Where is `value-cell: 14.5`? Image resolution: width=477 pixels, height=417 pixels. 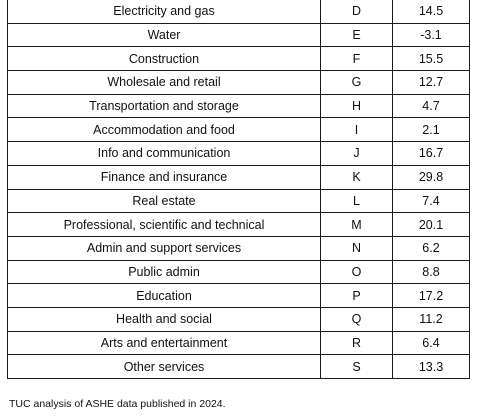 value-cell: 14.5 is located at coordinates (431, 12).